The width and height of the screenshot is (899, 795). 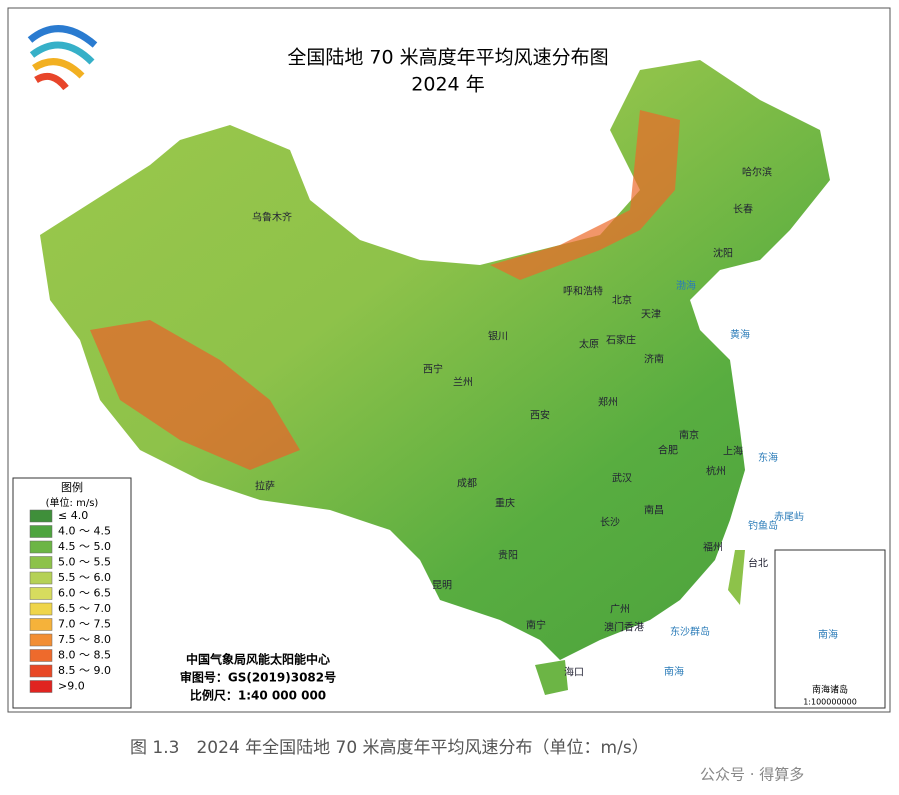 I want to click on hainan, so click(x=551, y=677).